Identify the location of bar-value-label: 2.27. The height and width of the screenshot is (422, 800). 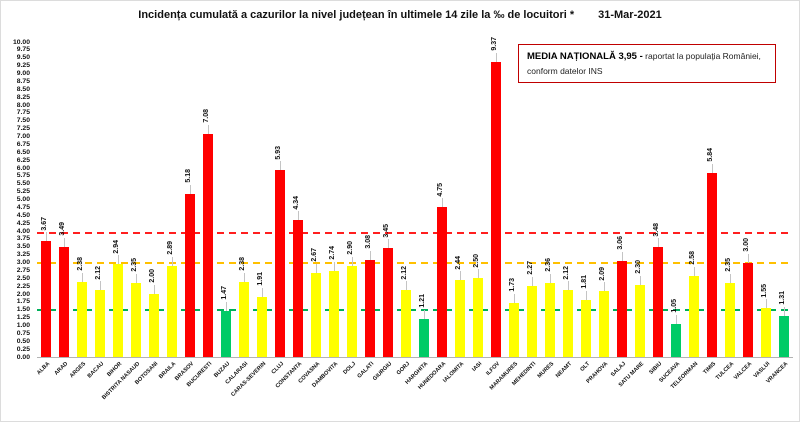
(530, 267).